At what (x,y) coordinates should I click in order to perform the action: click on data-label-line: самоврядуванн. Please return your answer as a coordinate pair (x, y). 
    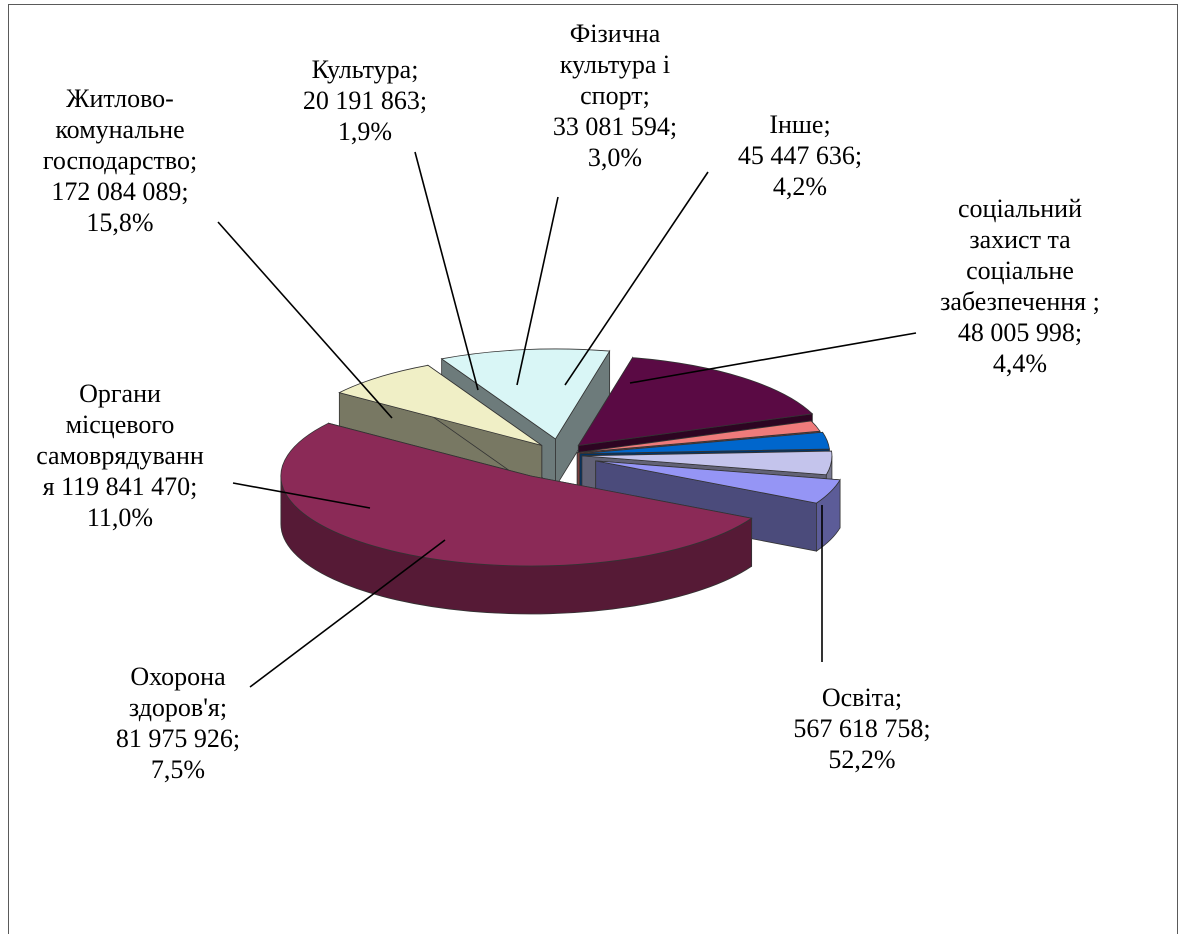
    Looking at the image, I should click on (120, 455).